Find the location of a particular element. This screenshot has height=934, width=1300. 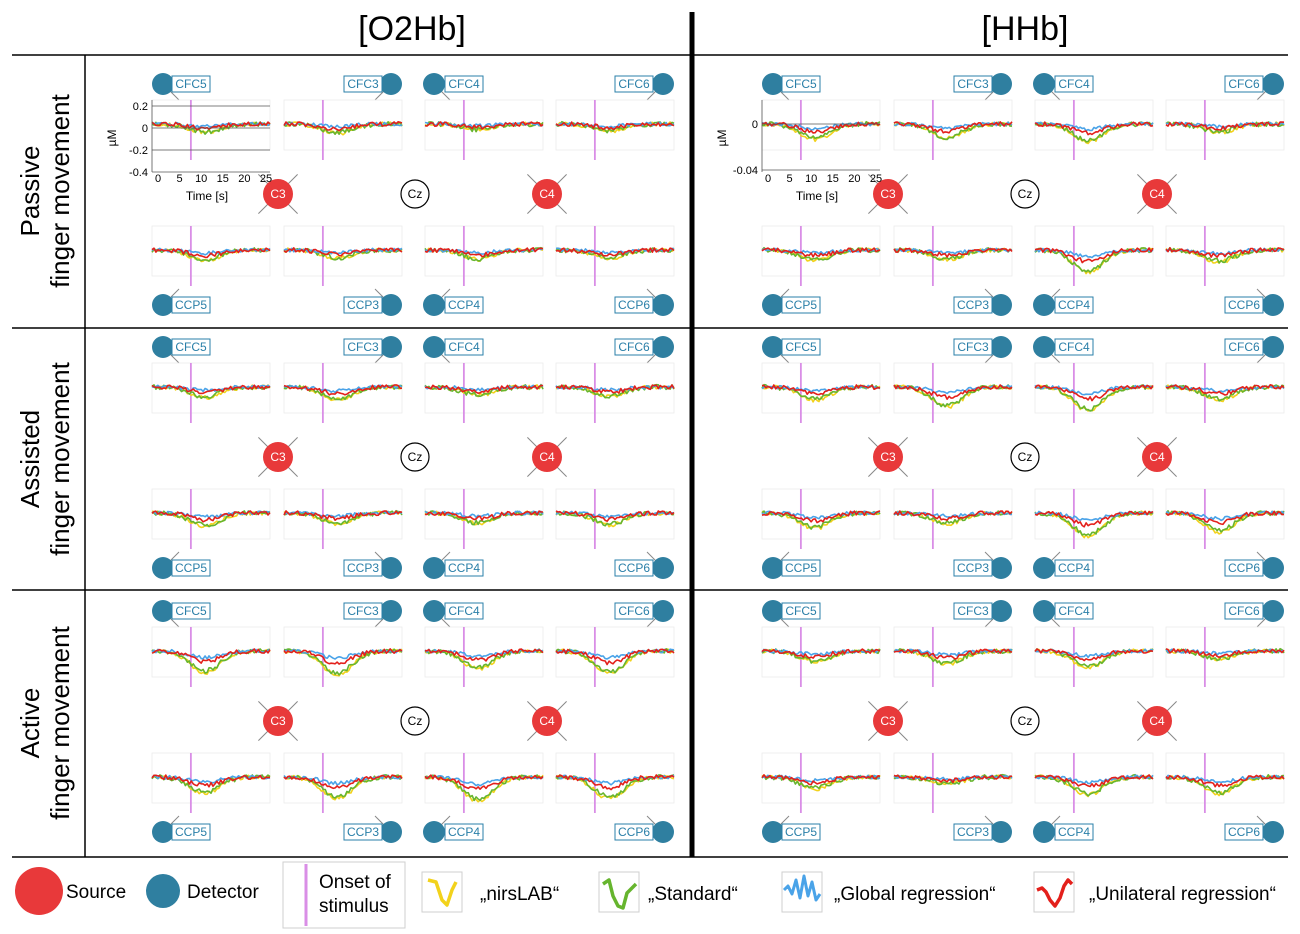

row-label-assisted: Assisted finger movement is located at coordinates (45, 458).